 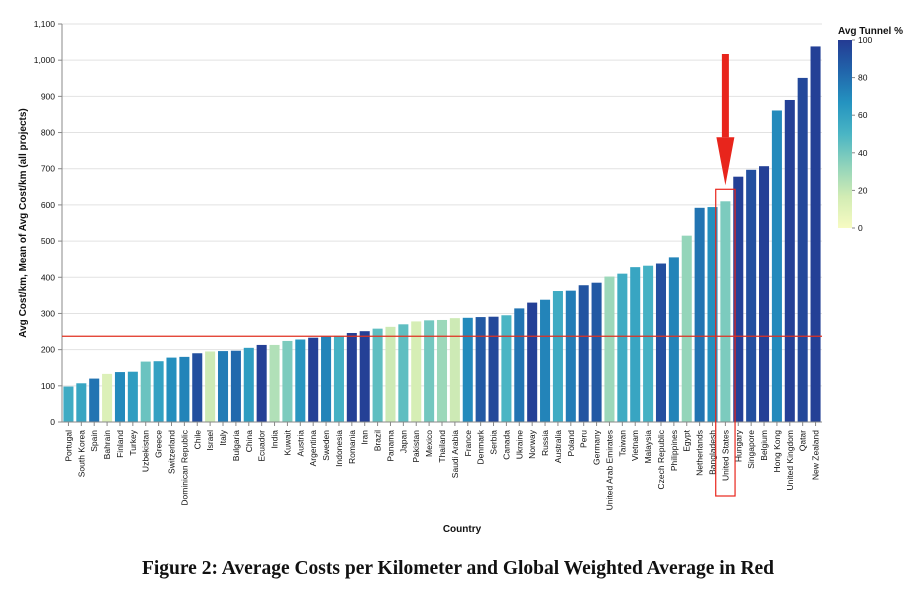 What do you see at coordinates (725, 96) in the screenshot?
I see `arrow-shaft` at bounding box center [725, 96].